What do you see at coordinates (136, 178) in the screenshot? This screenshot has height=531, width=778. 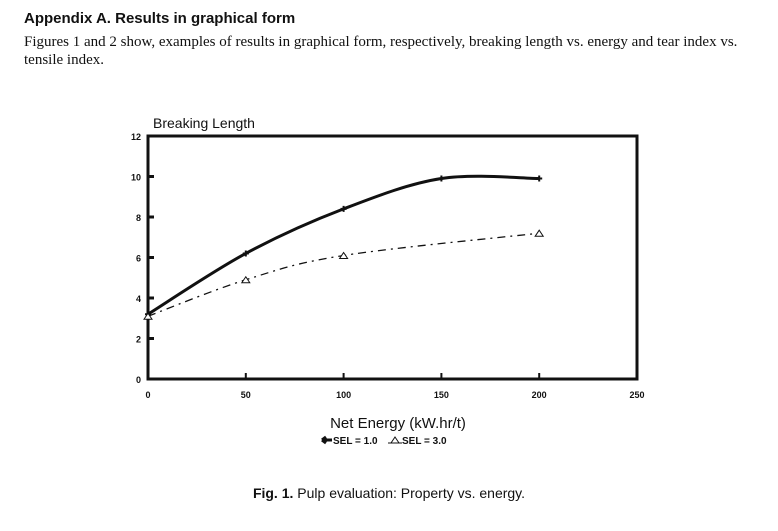 I see `y-tick-label: 10` at bounding box center [136, 178].